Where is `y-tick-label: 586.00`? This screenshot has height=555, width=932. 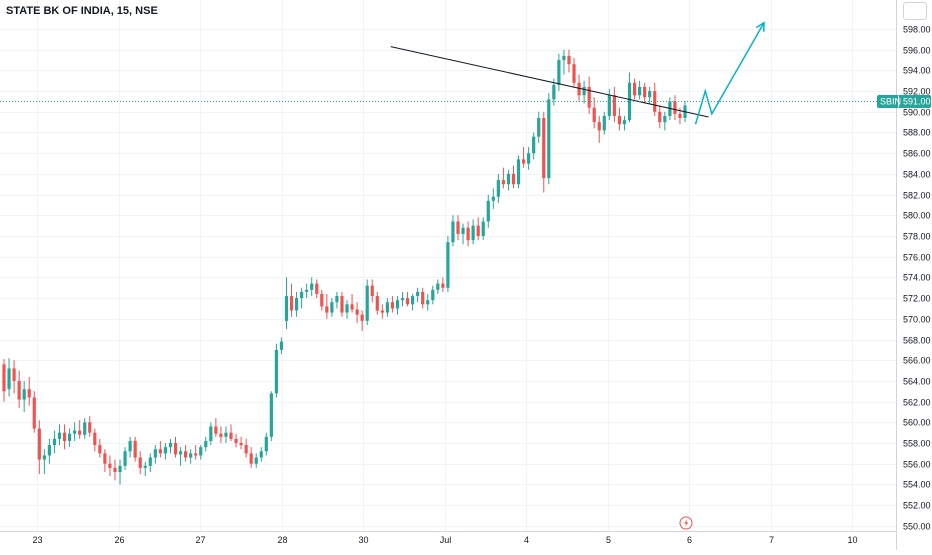
y-tick-label: 586.00 is located at coordinates (917, 154).